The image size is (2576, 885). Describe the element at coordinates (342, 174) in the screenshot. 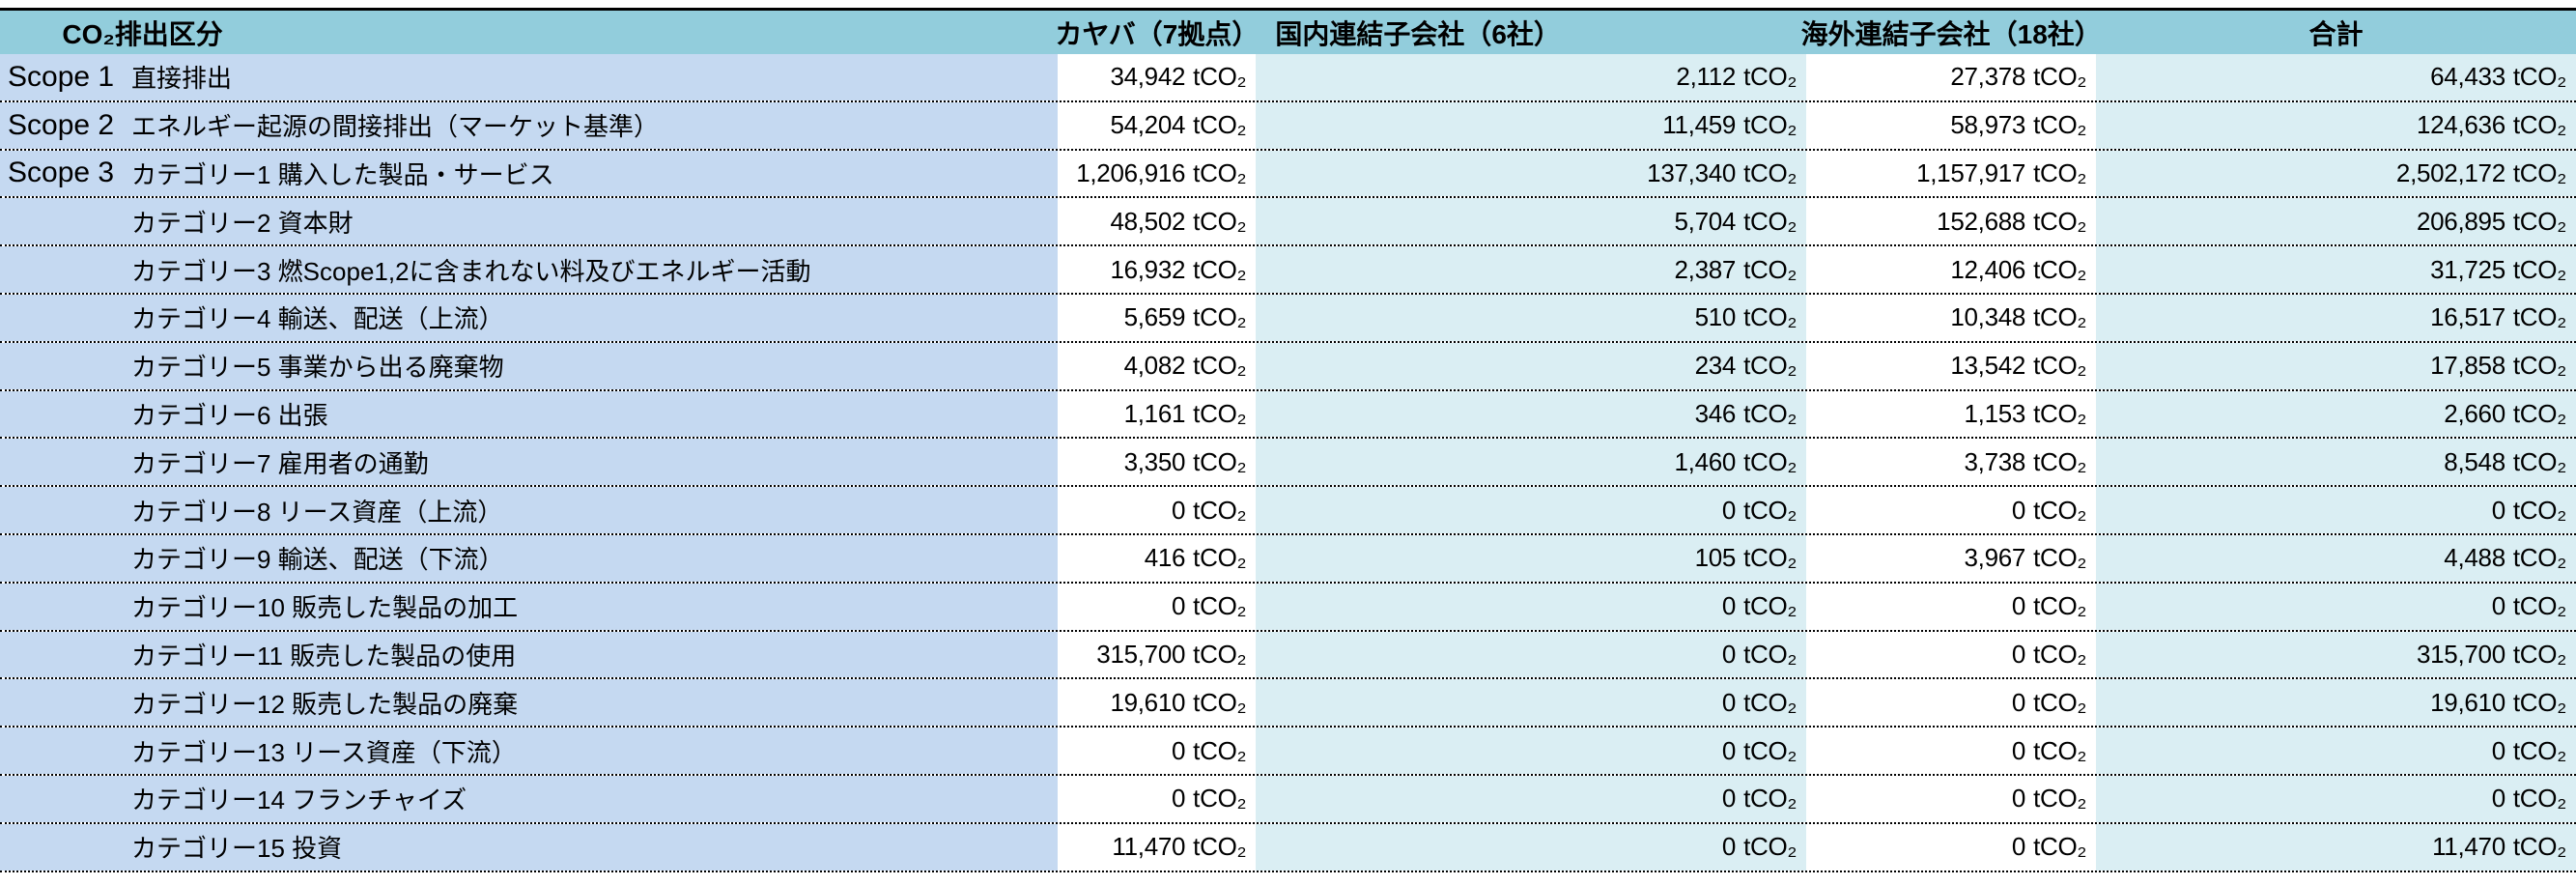

I see `category-label: カテゴリー1 購入した製品・サービス` at that location.